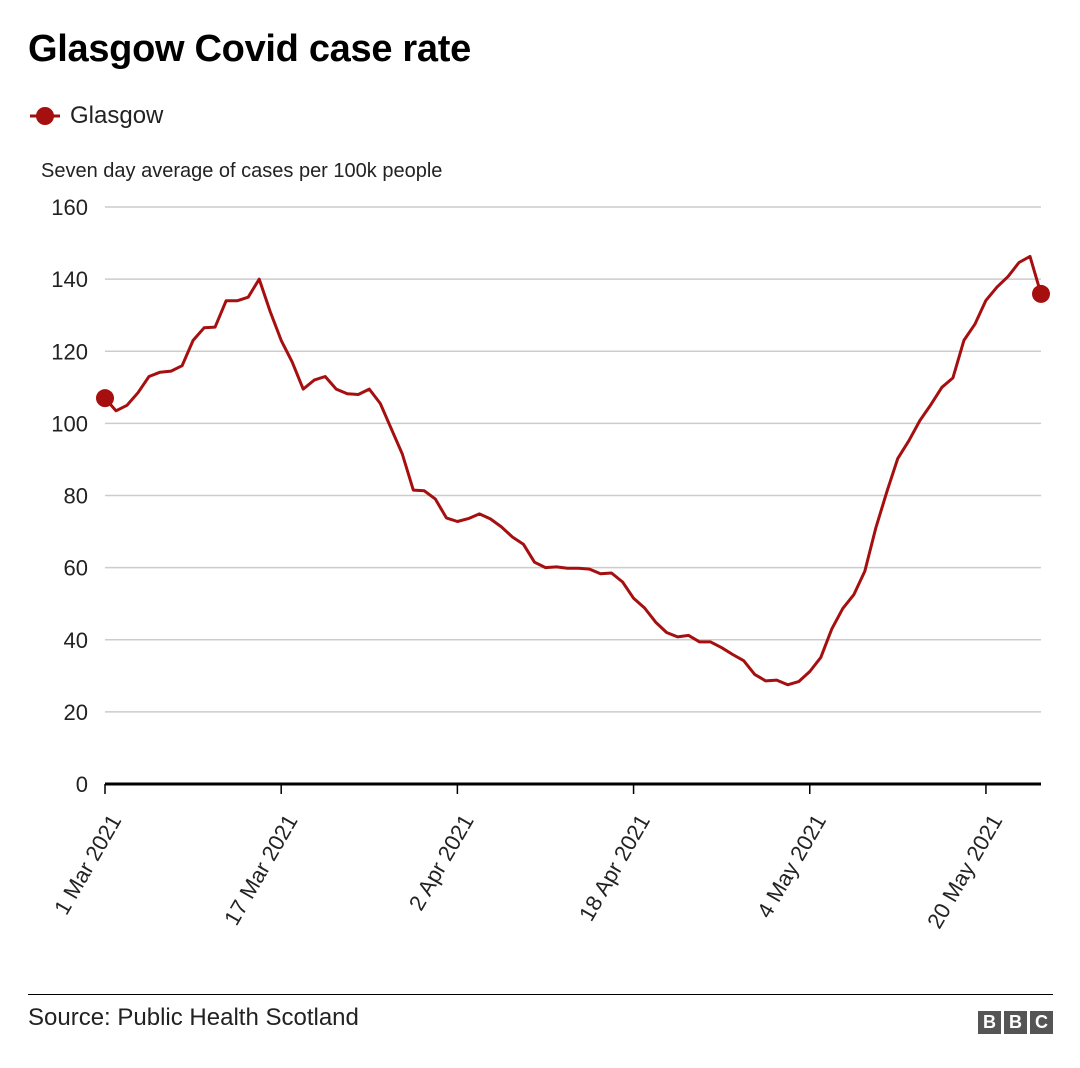  What do you see at coordinates (87, 864) in the screenshot?
I see `x-tick-label: 1 Mar 2021` at bounding box center [87, 864].